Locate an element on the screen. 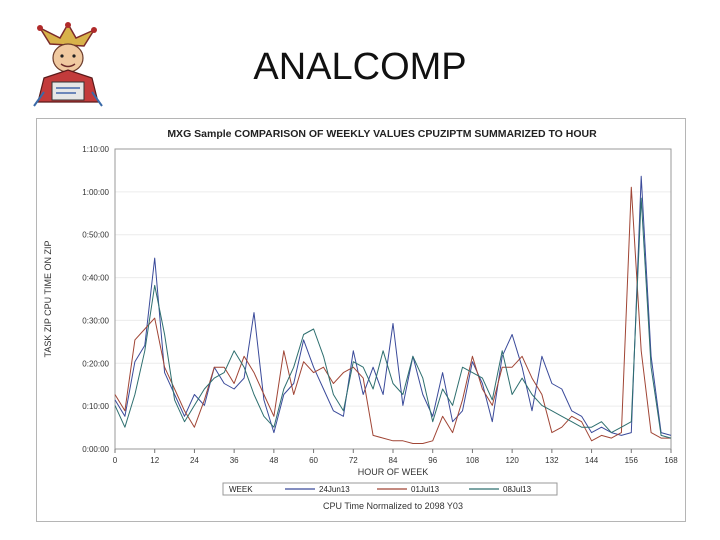 The height and width of the screenshot is (540, 720). x-tick-label: 36 is located at coordinates (234, 460).